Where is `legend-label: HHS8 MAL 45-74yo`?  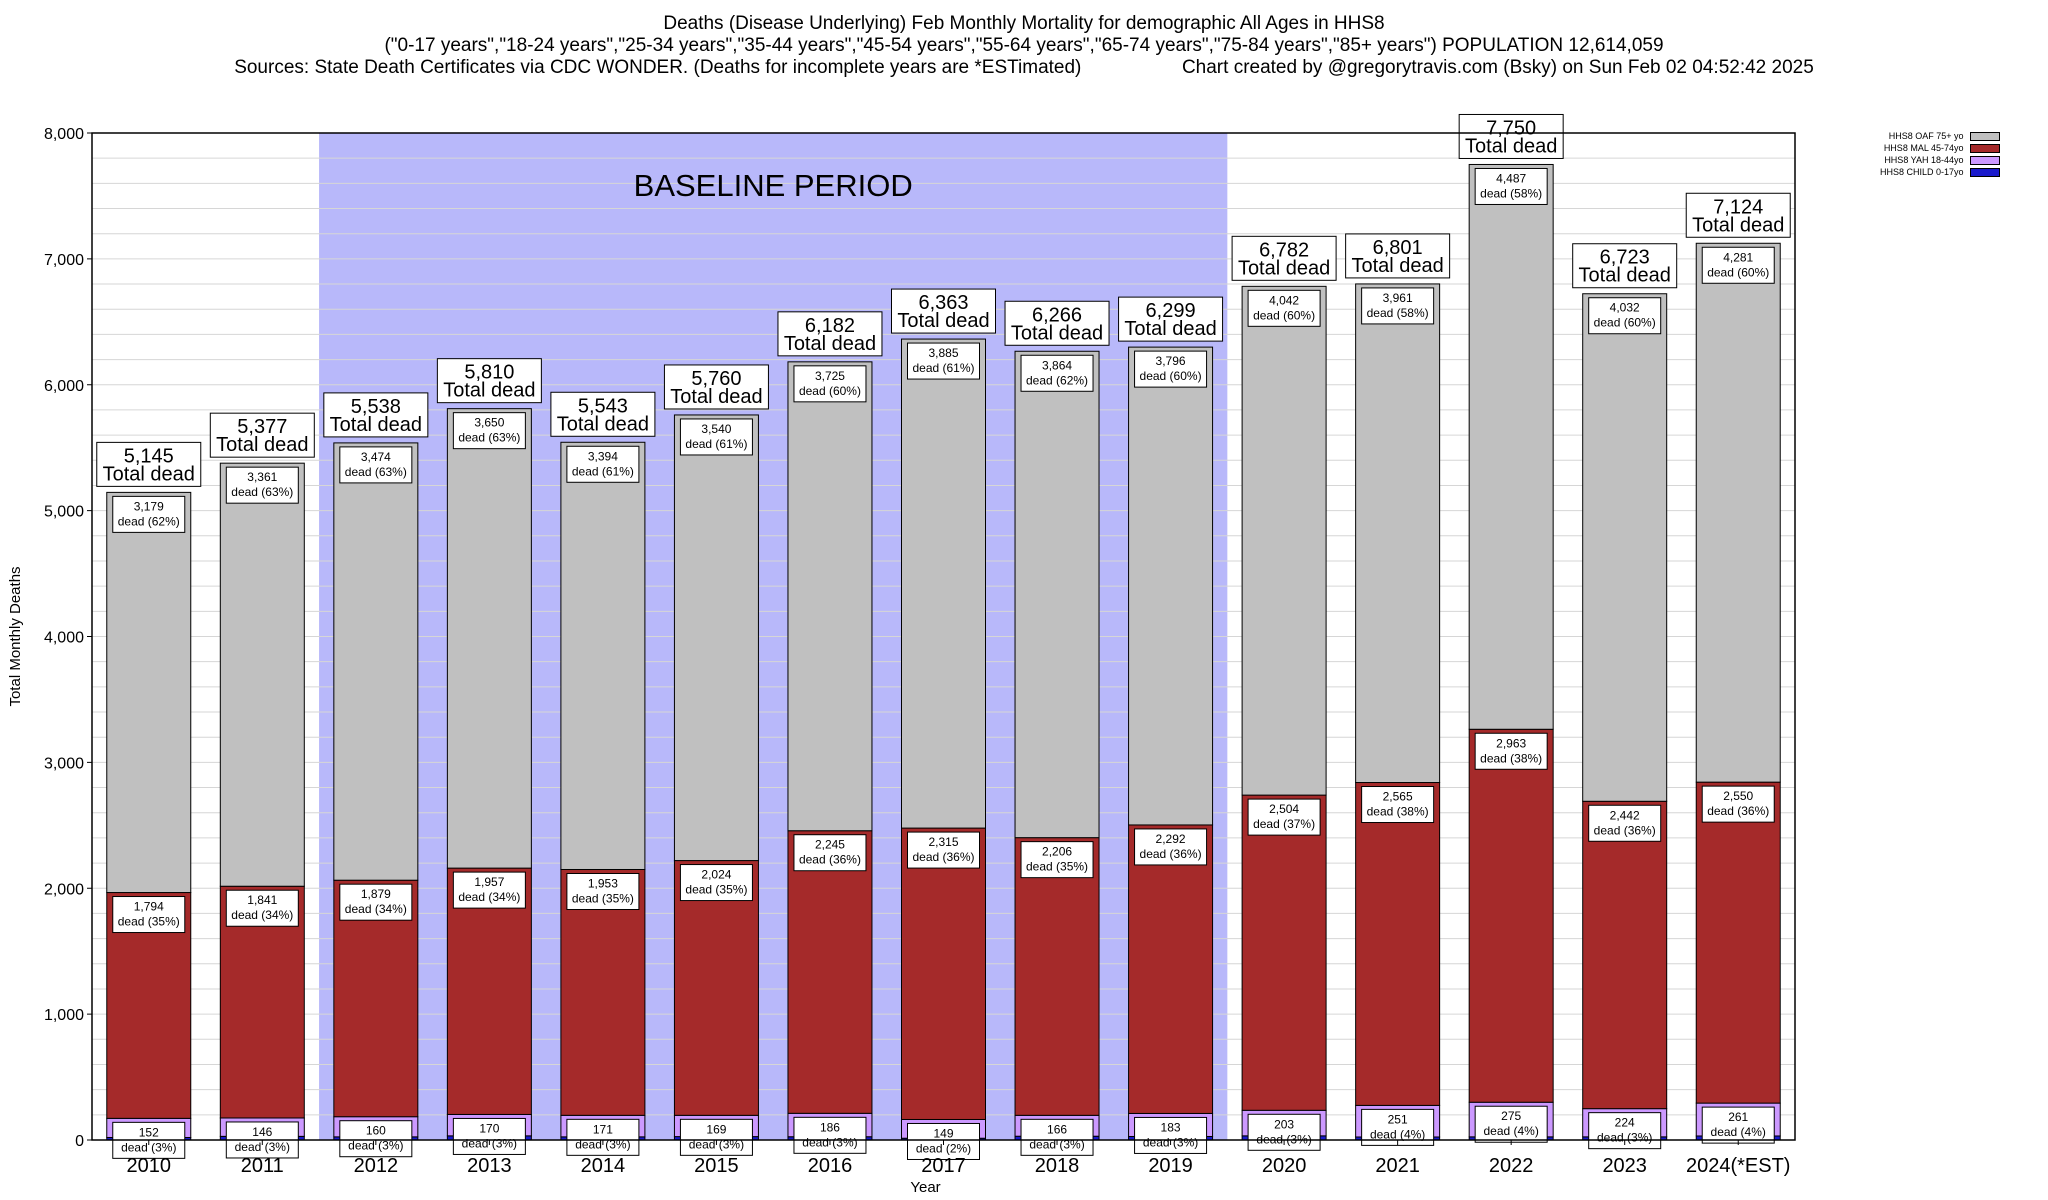
legend-label: HHS8 MAL 45-74yo is located at coordinates (1923, 148).